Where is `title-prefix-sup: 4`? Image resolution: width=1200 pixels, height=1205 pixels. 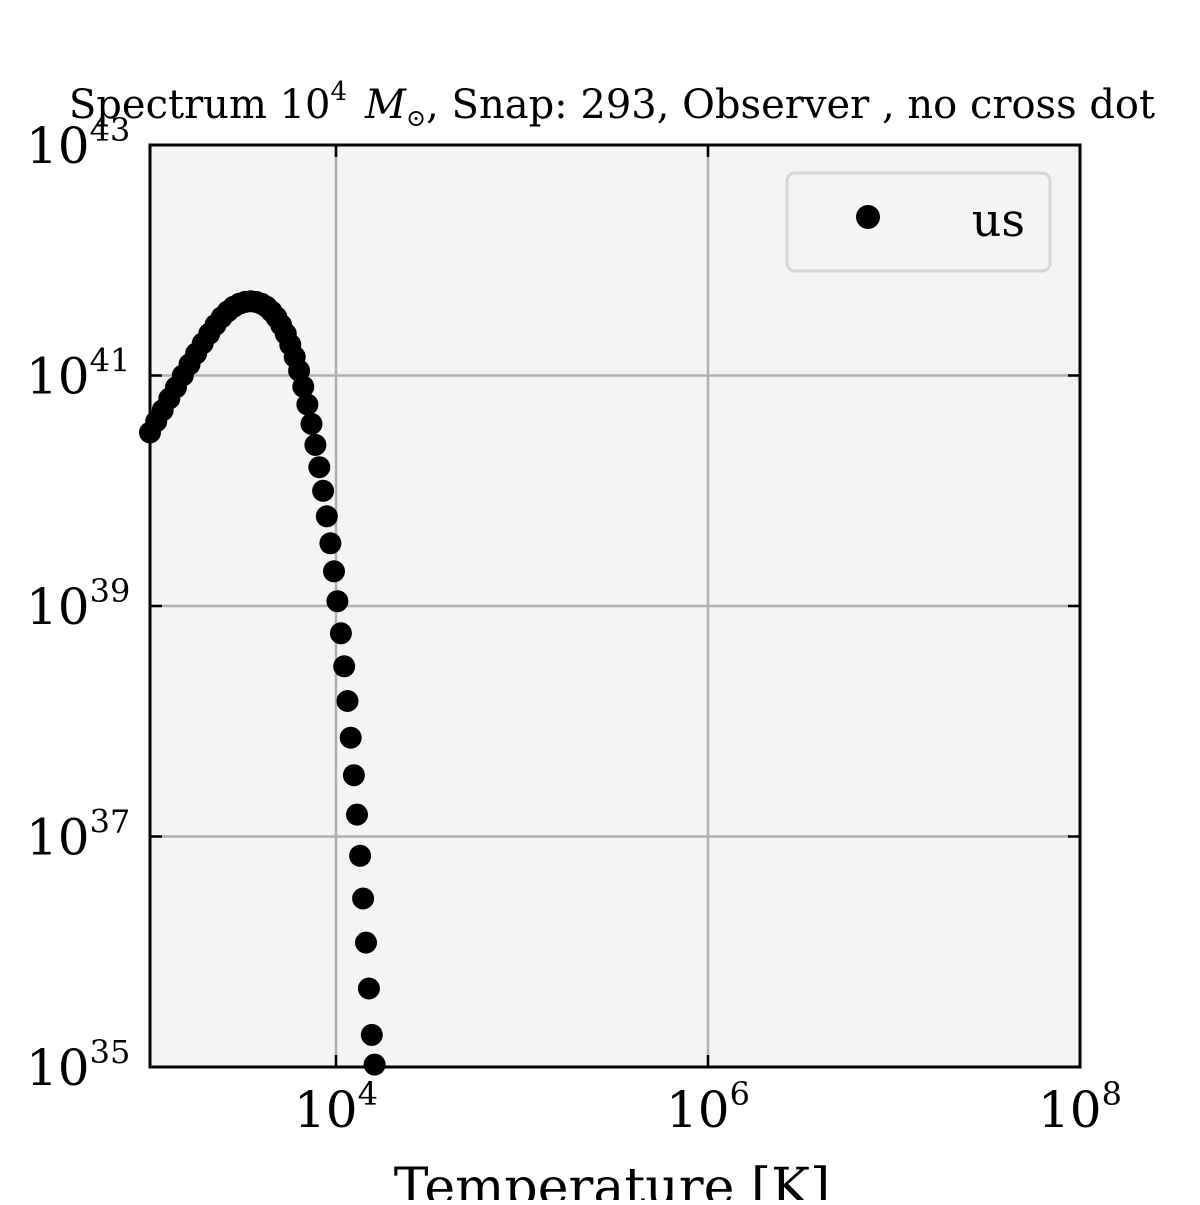 title-prefix-sup: 4 is located at coordinates (339, 92).